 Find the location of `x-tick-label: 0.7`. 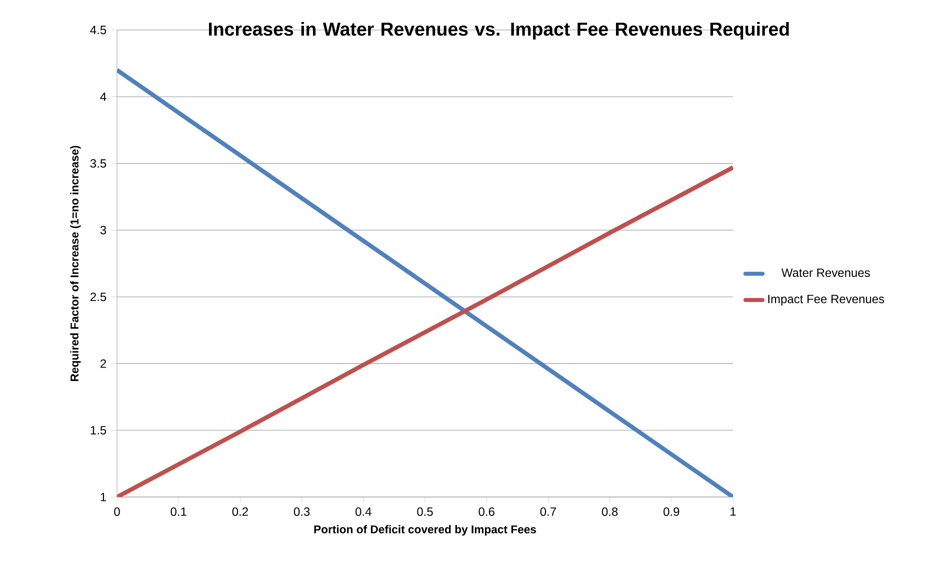

x-tick-label: 0.7 is located at coordinates (548, 511).